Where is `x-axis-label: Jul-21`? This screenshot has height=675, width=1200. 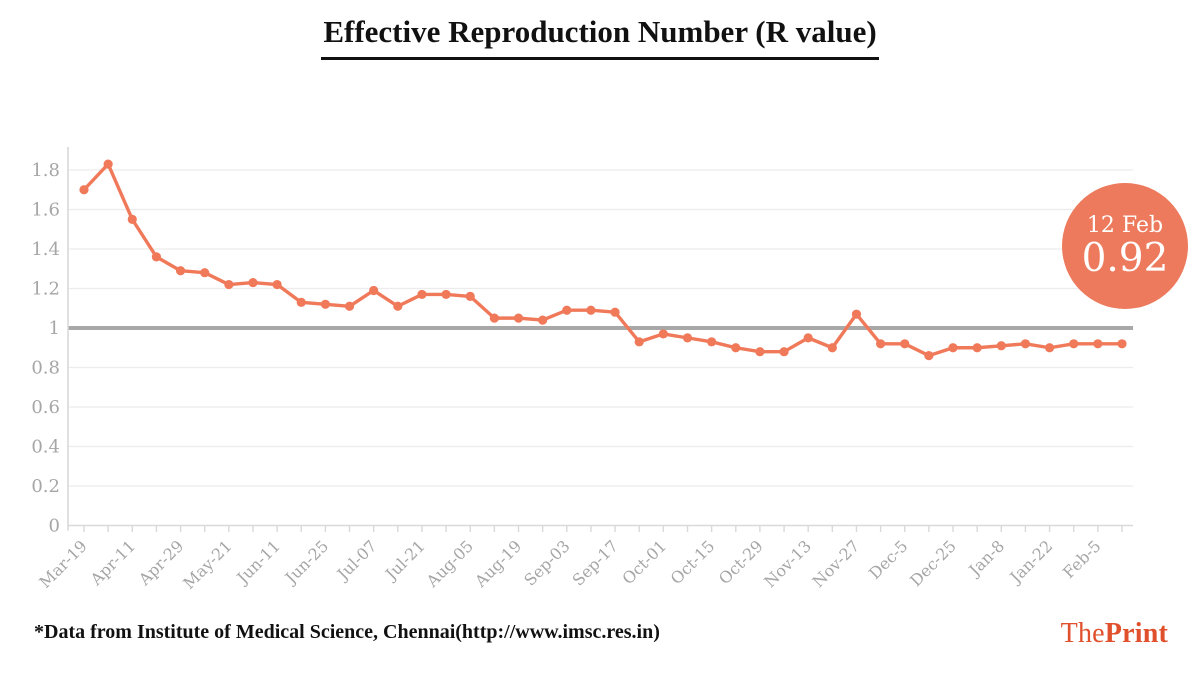
x-axis-label: Jul-21 is located at coordinates (404, 560).